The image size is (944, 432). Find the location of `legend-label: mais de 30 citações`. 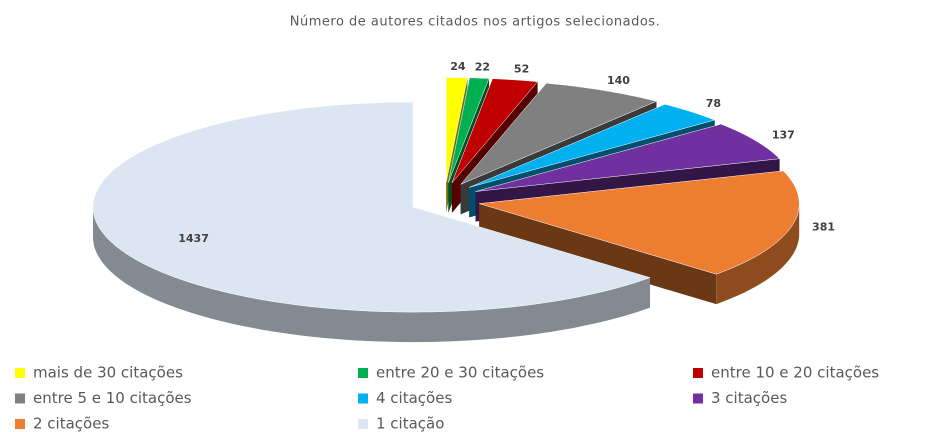

legend-label: mais de 30 citações is located at coordinates (108, 373).